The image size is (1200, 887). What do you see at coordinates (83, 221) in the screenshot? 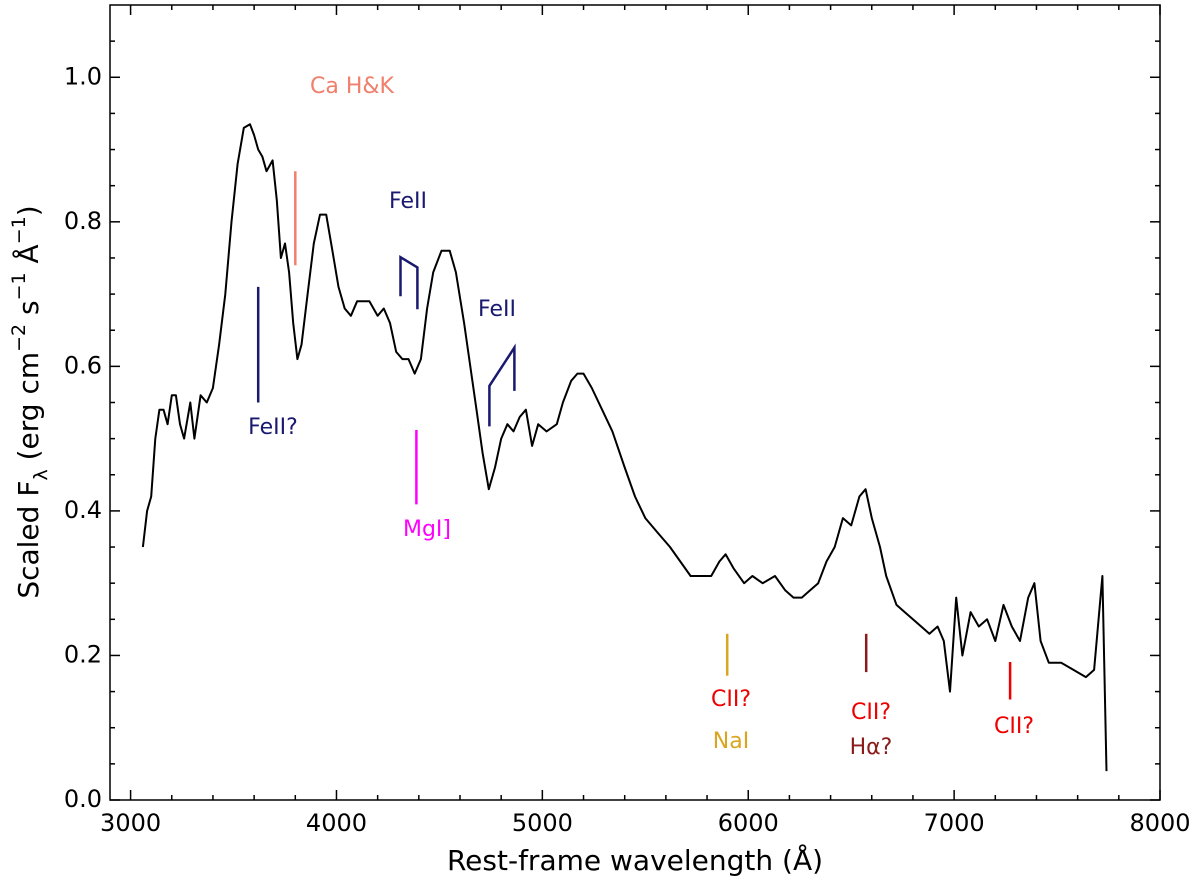
I see `y-tick-label: 0.8` at bounding box center [83, 221].